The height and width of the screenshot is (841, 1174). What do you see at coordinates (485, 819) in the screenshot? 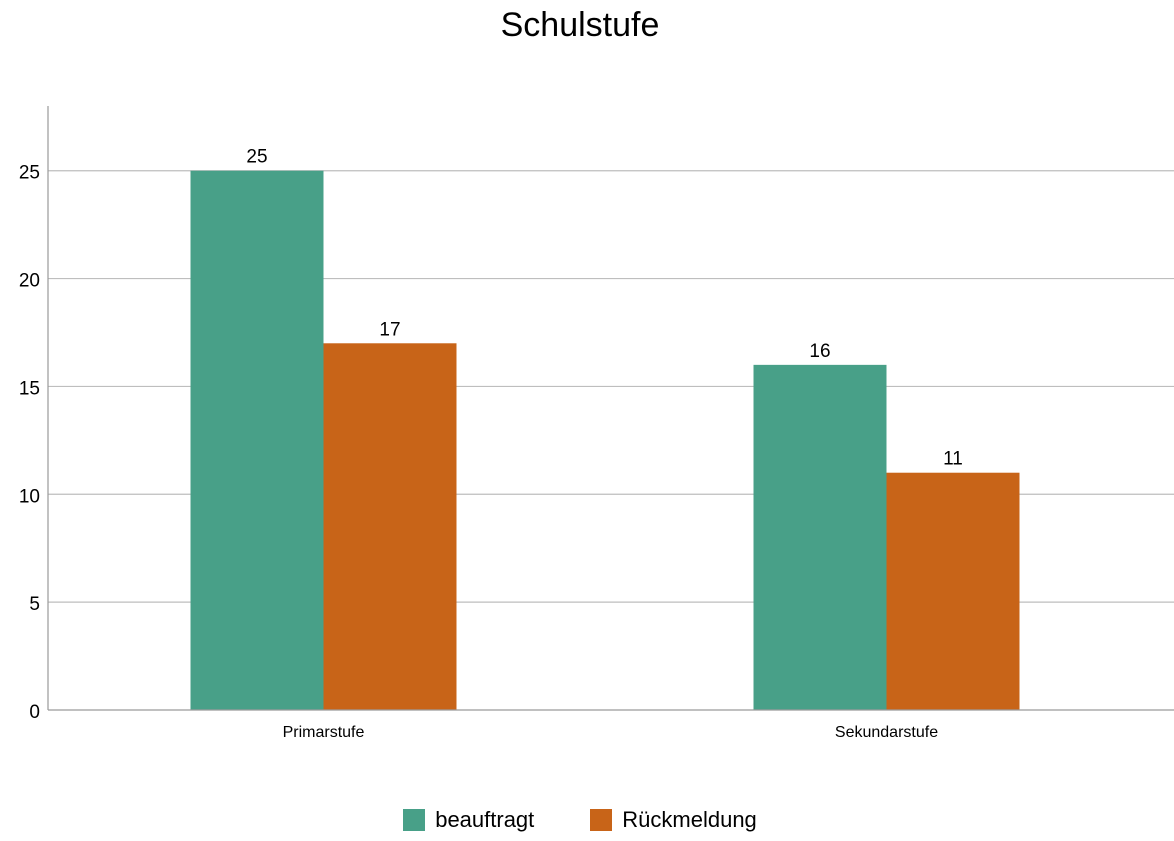
I see `legend-label-beauftragt: beauftragt` at bounding box center [485, 819].